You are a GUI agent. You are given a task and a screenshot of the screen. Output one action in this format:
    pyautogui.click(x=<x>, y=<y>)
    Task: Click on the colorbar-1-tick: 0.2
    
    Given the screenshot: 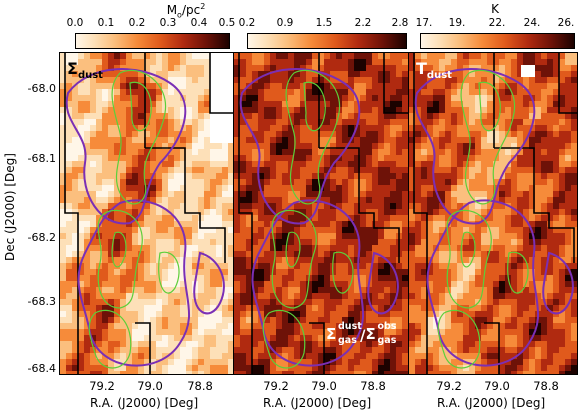 What is the action you would take?
    pyautogui.click(x=137, y=23)
    